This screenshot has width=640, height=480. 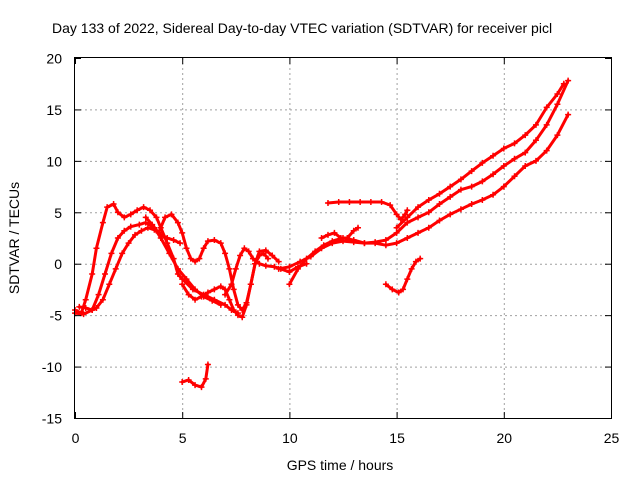 I want to click on y-tick-label: -5, so click(x=56, y=316).